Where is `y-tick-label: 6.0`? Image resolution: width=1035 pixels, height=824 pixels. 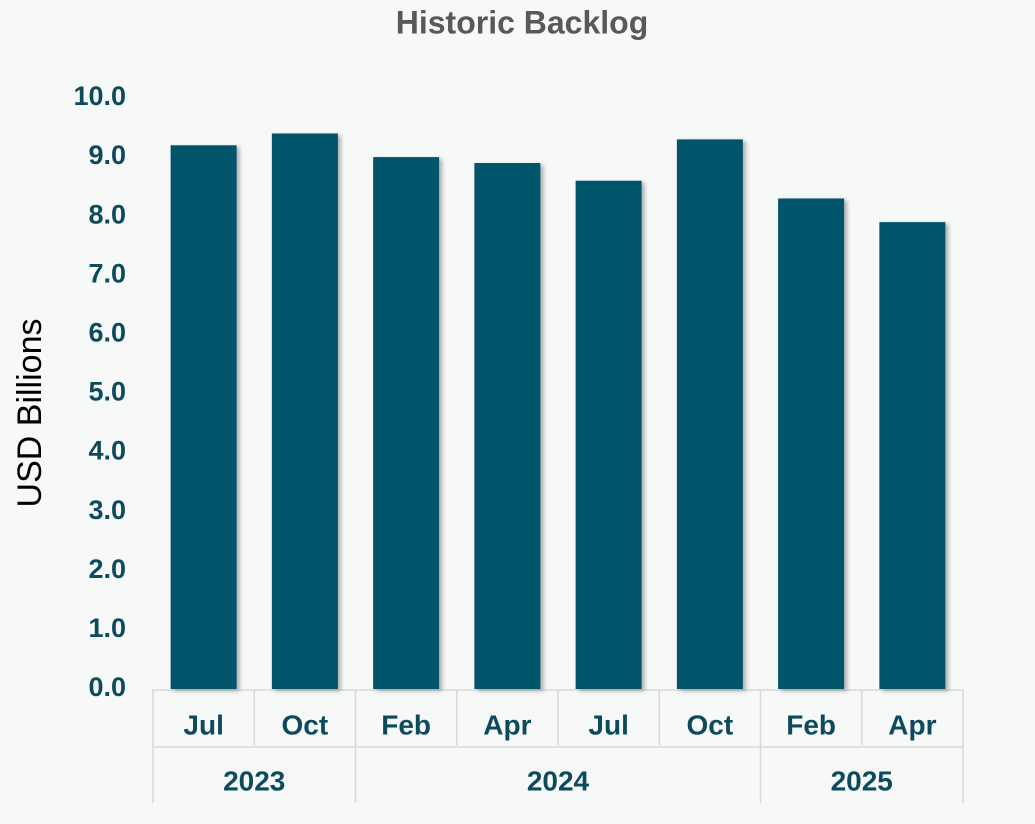 y-tick-label: 6.0 is located at coordinates (107, 333).